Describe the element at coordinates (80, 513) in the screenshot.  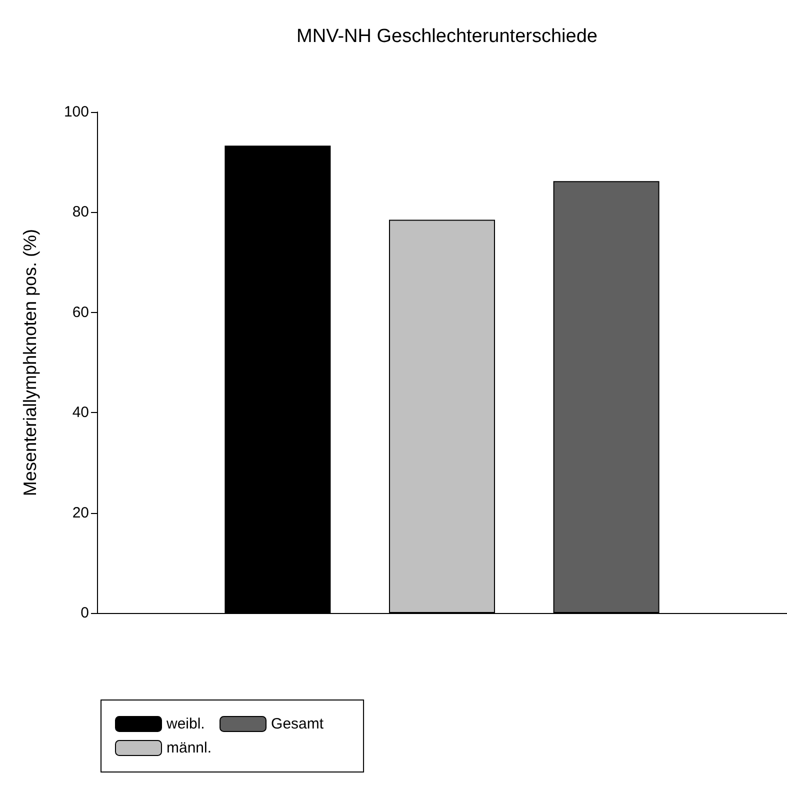
I see `y-tick-label: 20` at that location.